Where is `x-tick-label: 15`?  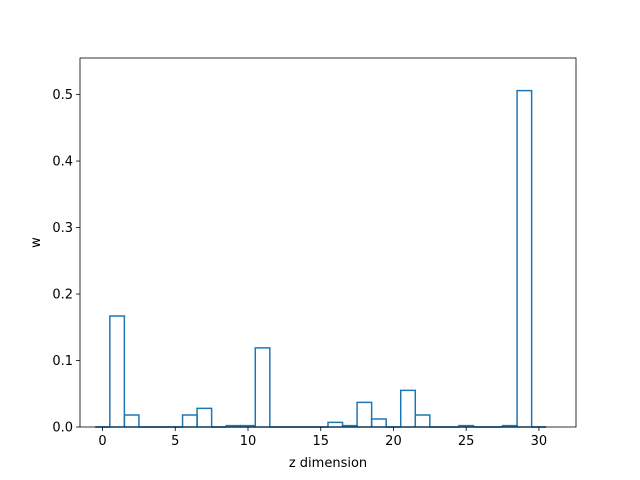
x-tick-label: 15 is located at coordinates (320, 441).